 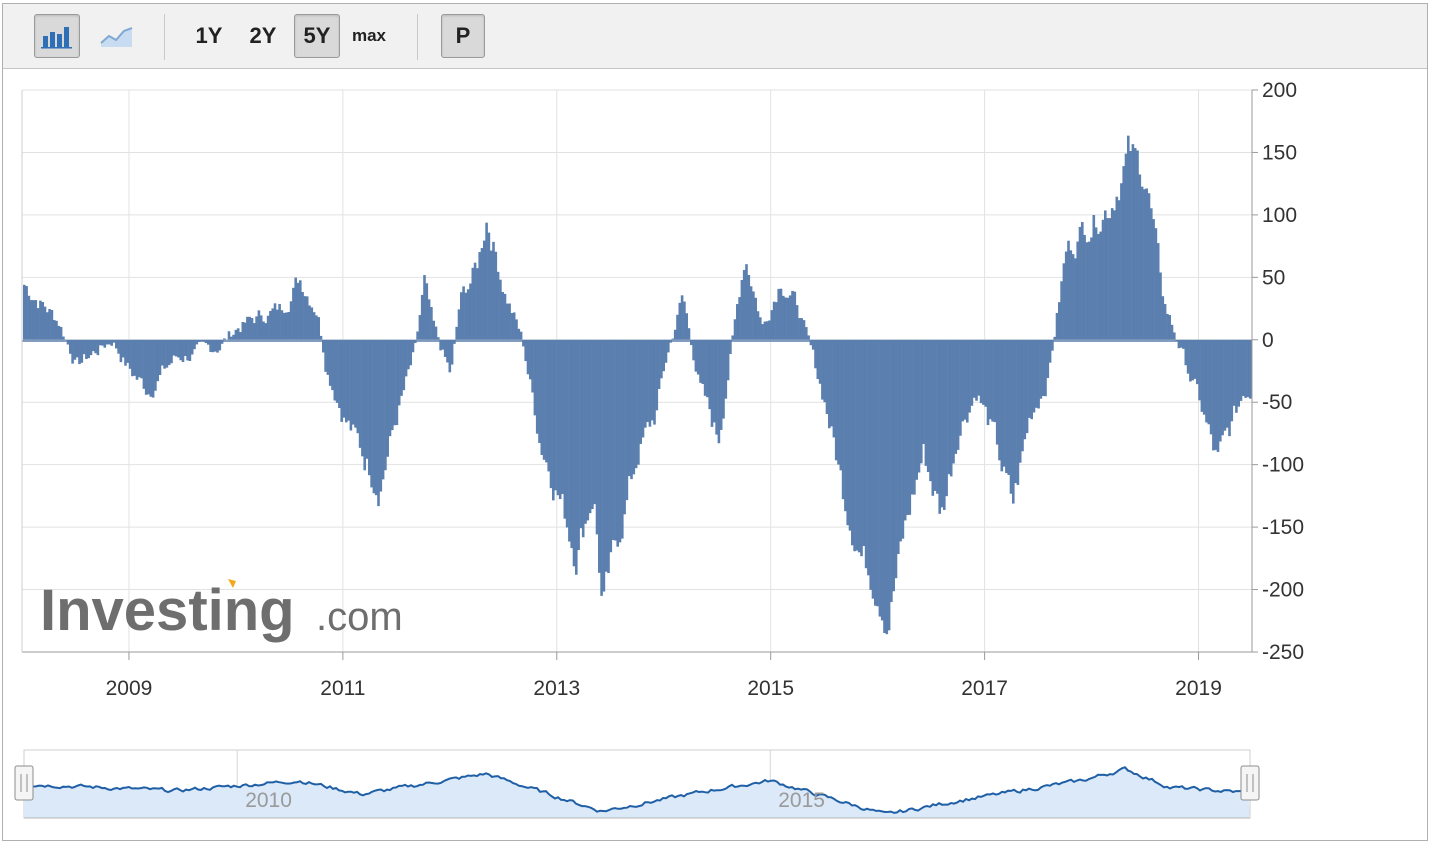 What do you see at coordinates (369, 35) in the screenshot?
I see `range-max-button: max` at bounding box center [369, 35].